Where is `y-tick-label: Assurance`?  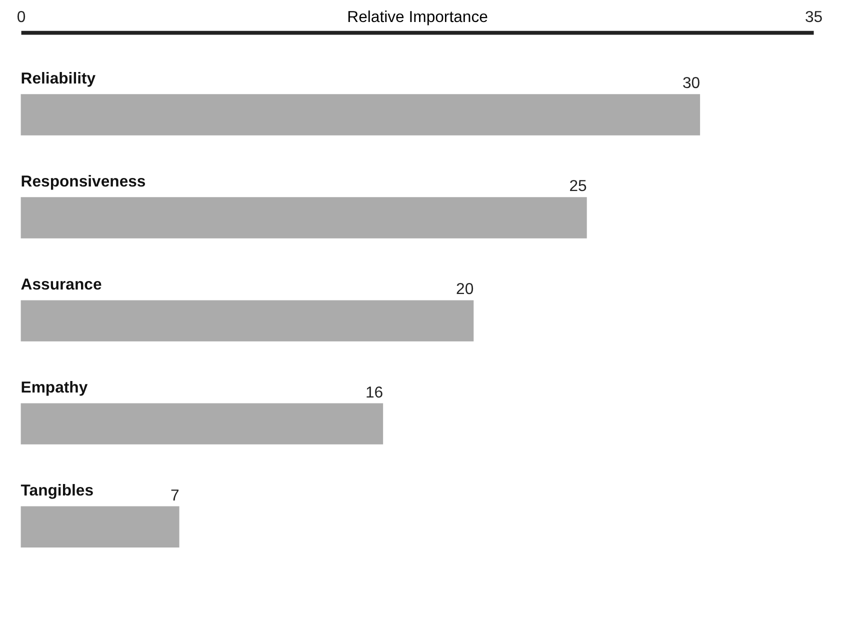 y-tick-label: Assurance is located at coordinates (61, 285).